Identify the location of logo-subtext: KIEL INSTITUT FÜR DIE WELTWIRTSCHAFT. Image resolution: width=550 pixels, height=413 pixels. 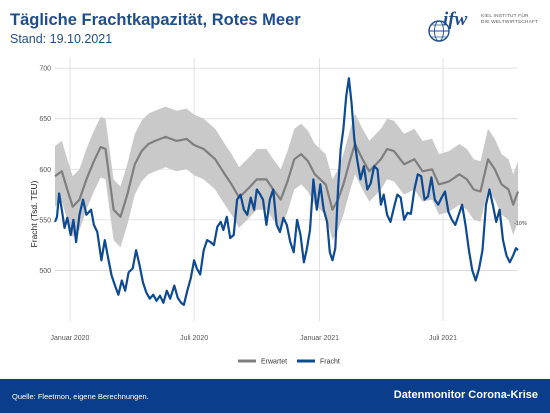
(510, 19).